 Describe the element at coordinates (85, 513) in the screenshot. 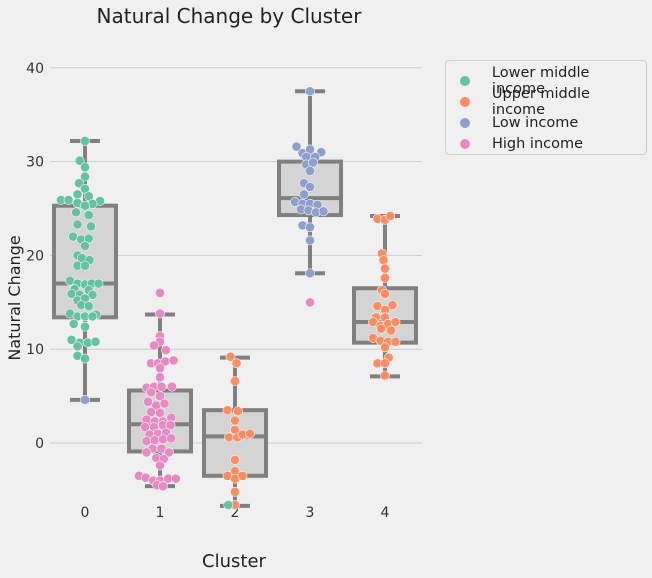

I see `x-tick-label: 0` at that location.